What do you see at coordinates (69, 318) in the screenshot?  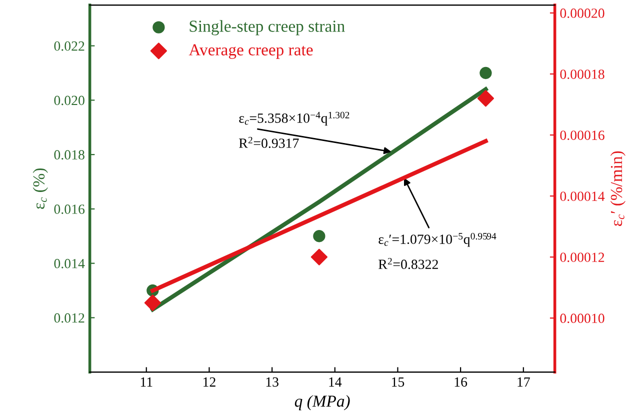 I see `y-tick-label: 0.012` at bounding box center [69, 318].